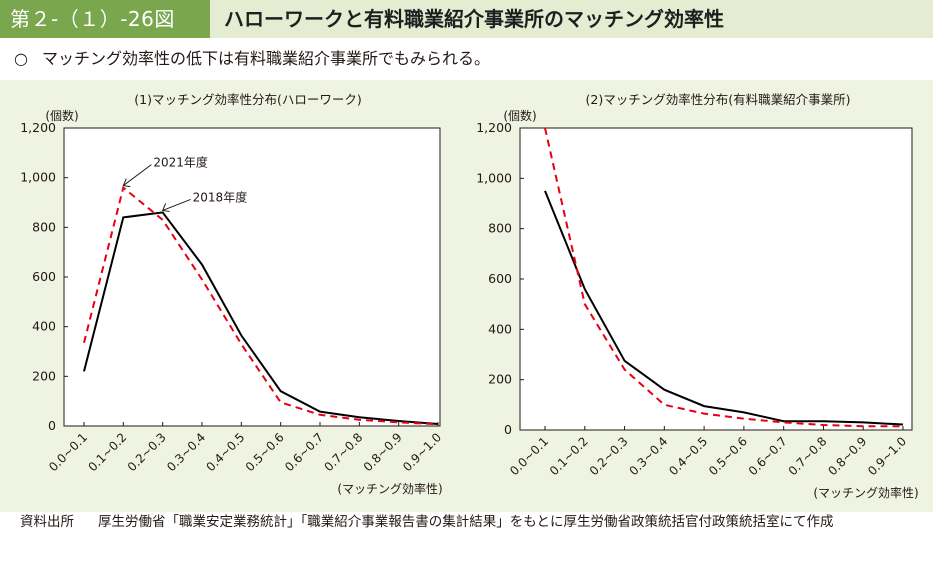 The width and height of the screenshot is (933, 570). What do you see at coordinates (865, 492) in the screenshot?
I see `x-axis-label-2: (マッチング効率性)` at bounding box center [865, 492].